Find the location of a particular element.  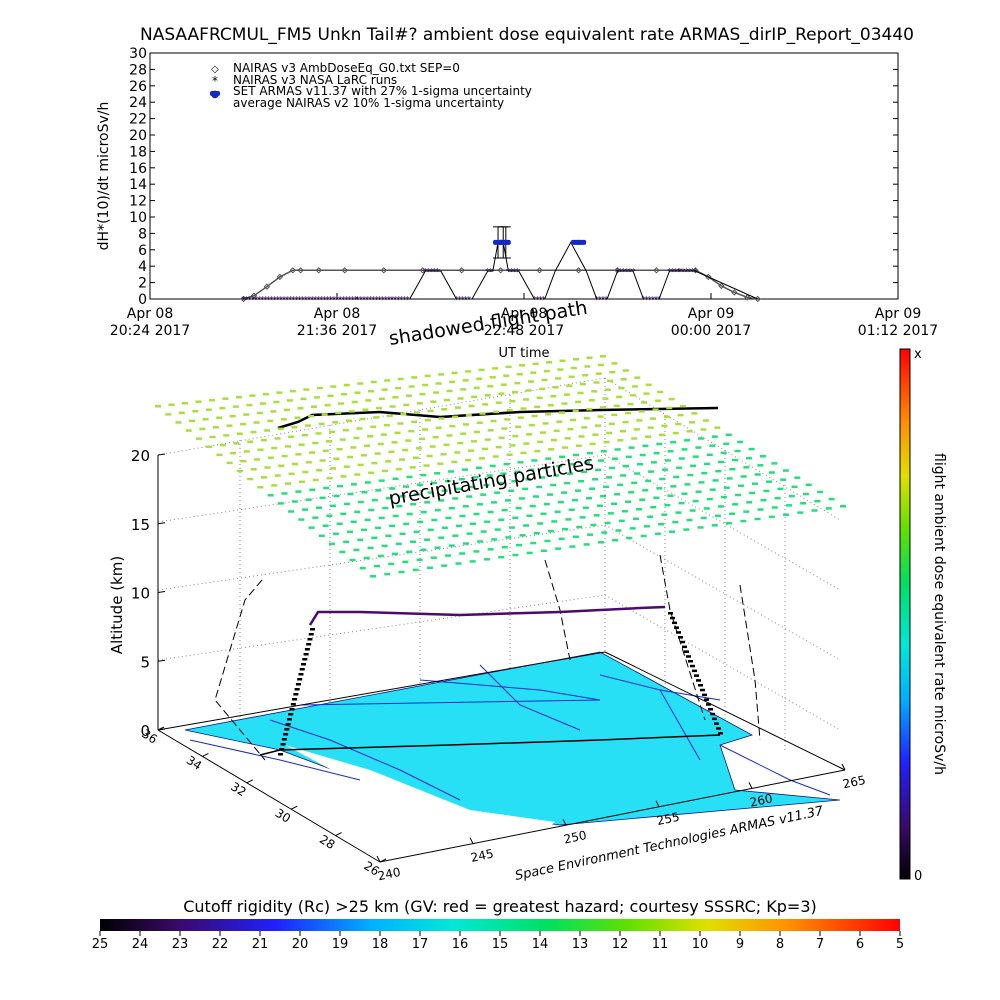

x-tick-label-time: 01:12 2017 is located at coordinates (898, 331).